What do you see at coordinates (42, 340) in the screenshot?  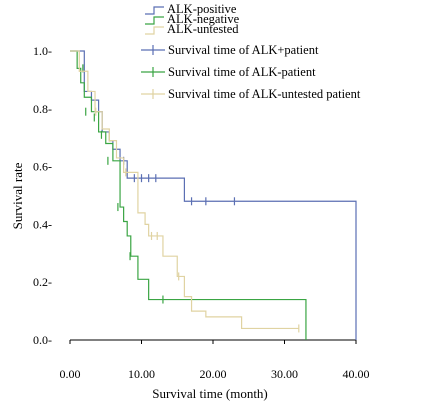 I see `y-tick-label: 0.0-` at bounding box center [42, 340].